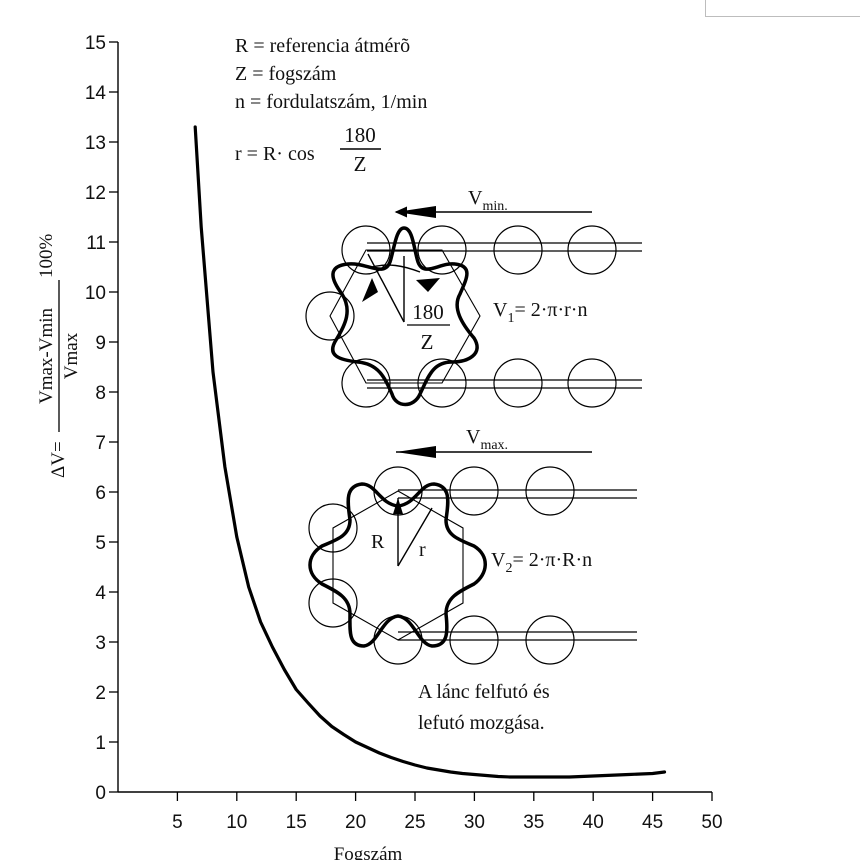 The image size is (860, 860). What do you see at coordinates (58, 459) in the screenshot?
I see `y-axis-title-prefix: ΔV=` at bounding box center [58, 459].